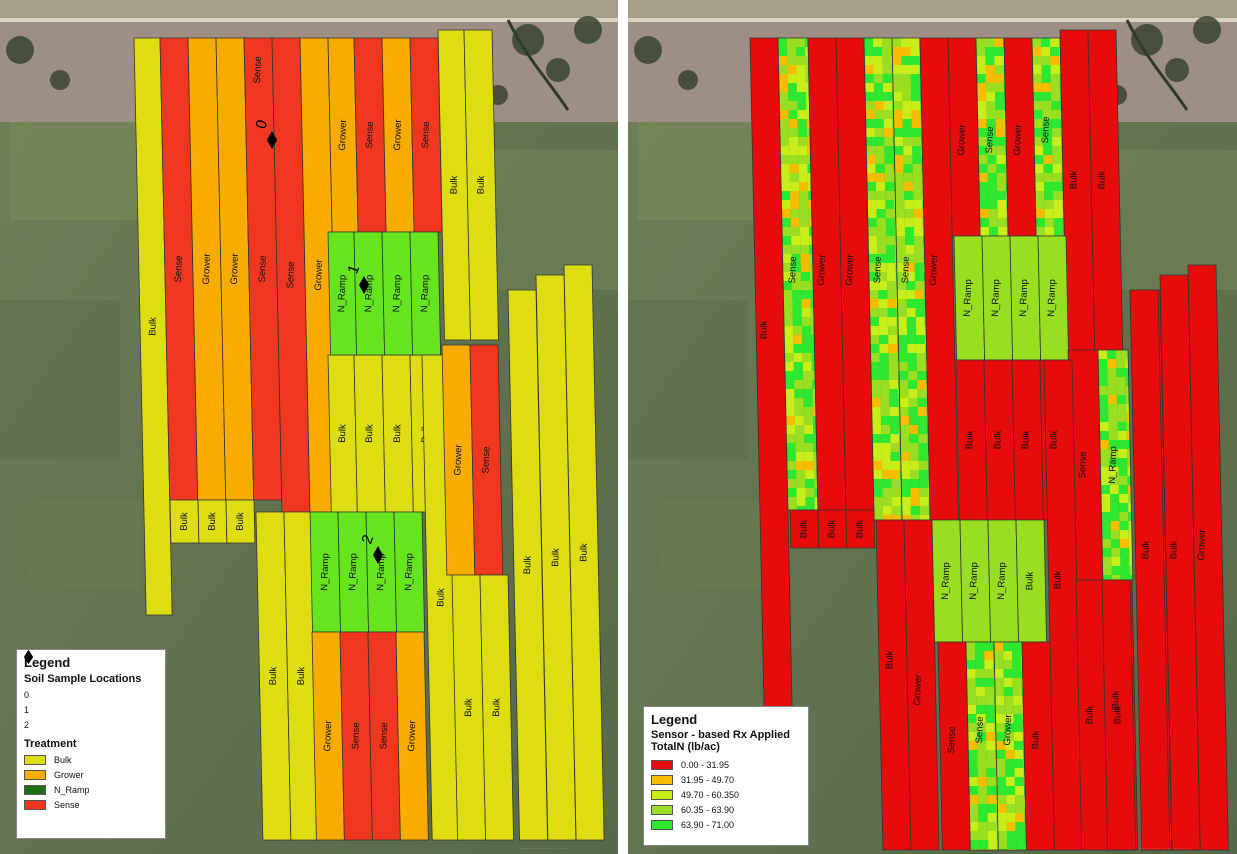  Describe the element at coordinates (91, 804) in the screenshot. I see `legend-treatment-row: Sense` at that location.